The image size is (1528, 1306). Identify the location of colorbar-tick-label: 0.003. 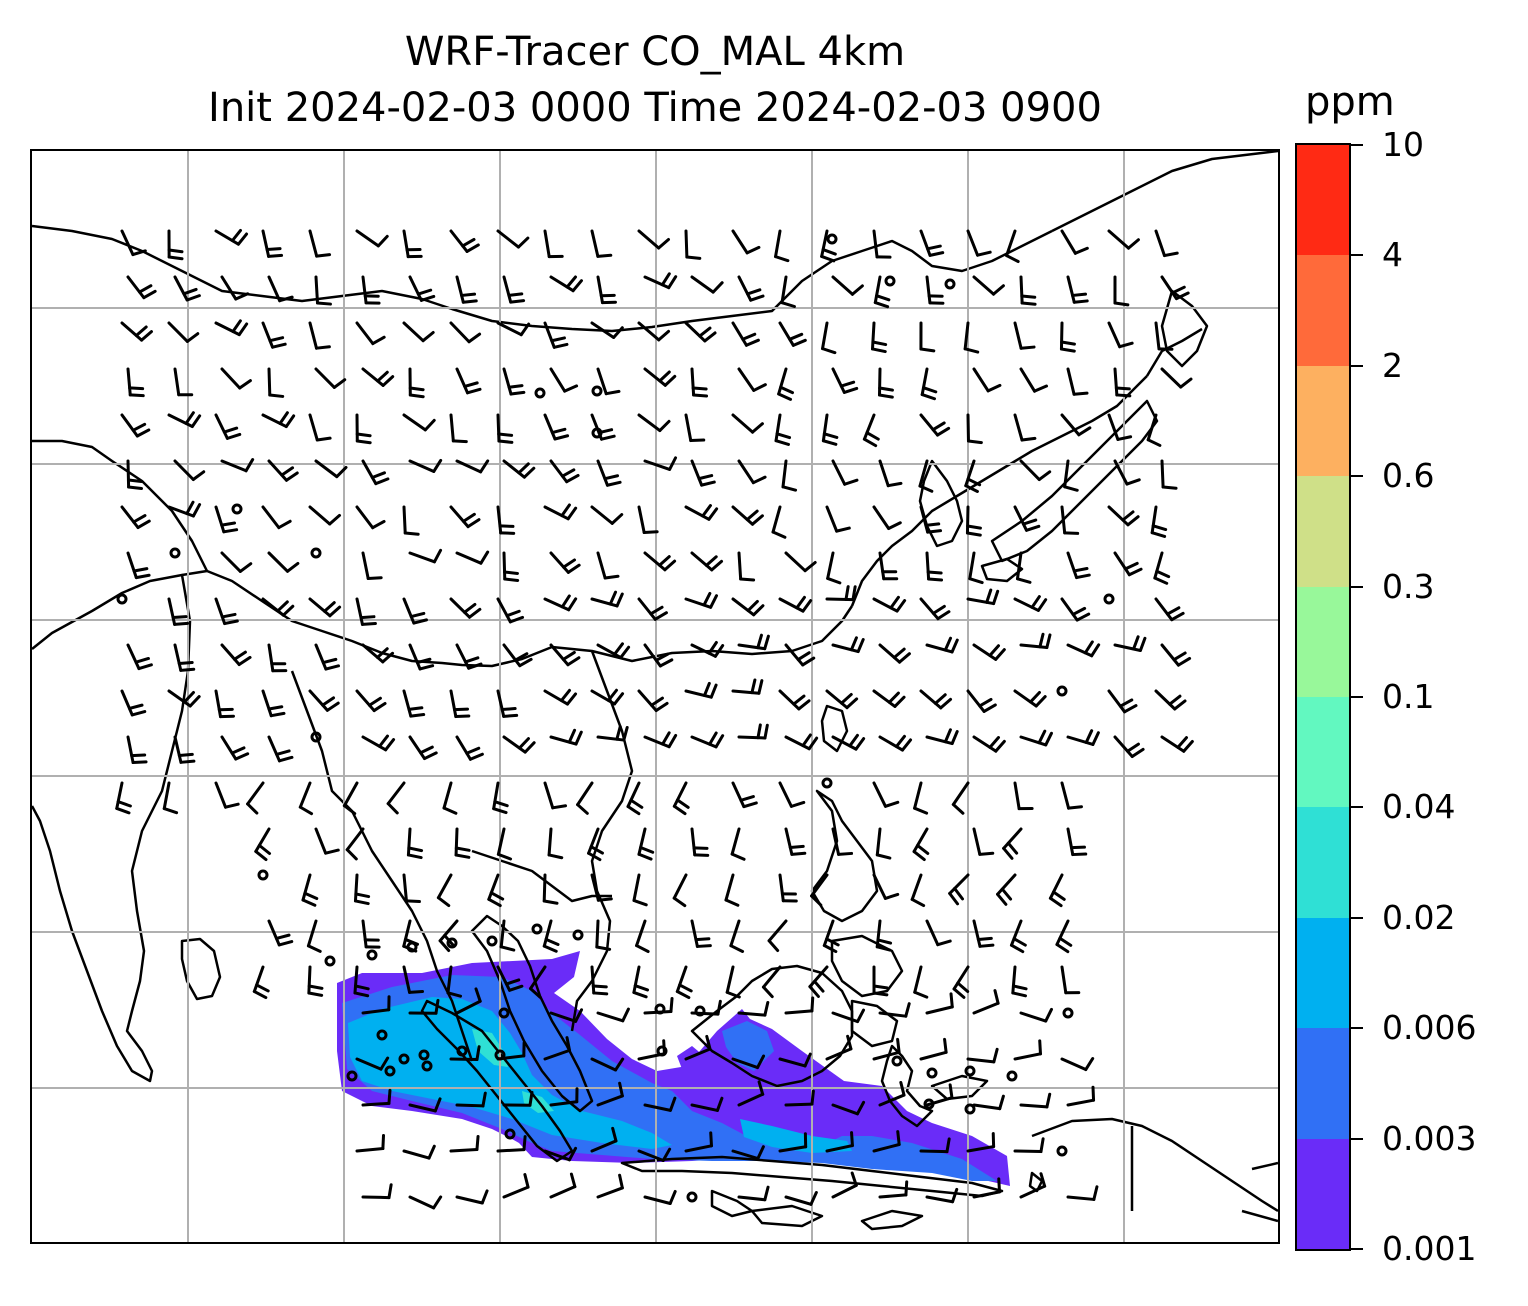
(1429, 1138).